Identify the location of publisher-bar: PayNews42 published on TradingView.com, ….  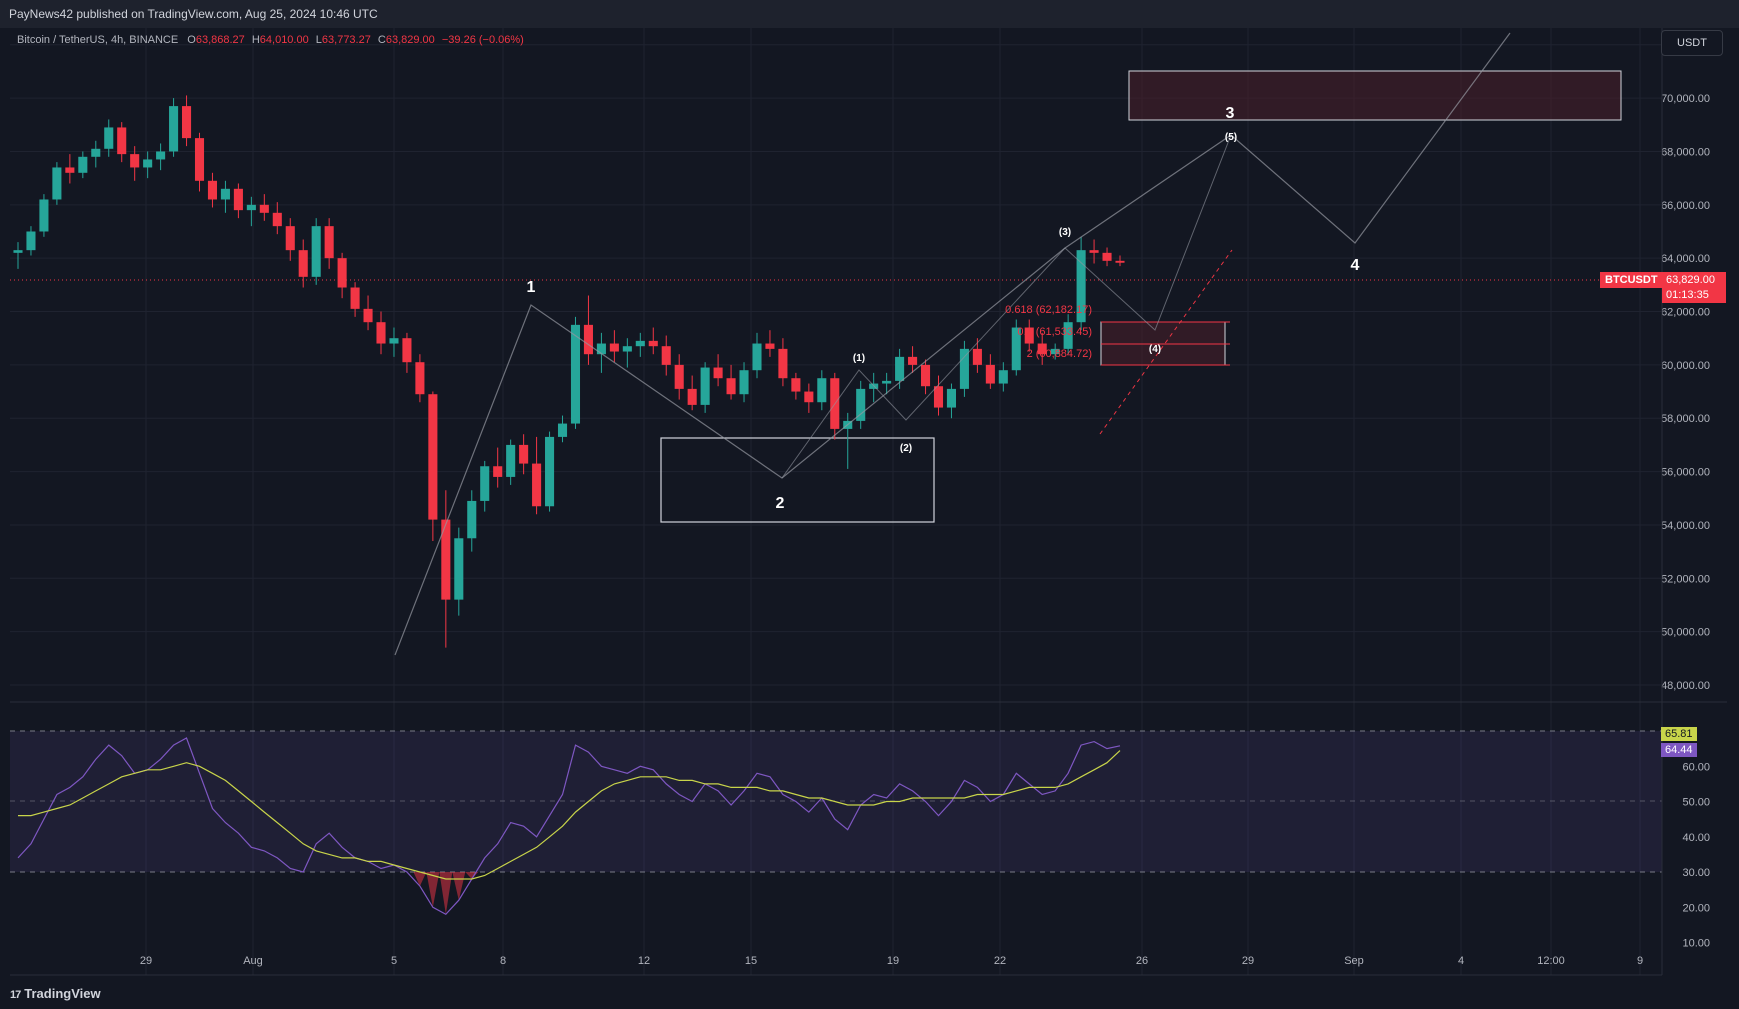
(869, 14).